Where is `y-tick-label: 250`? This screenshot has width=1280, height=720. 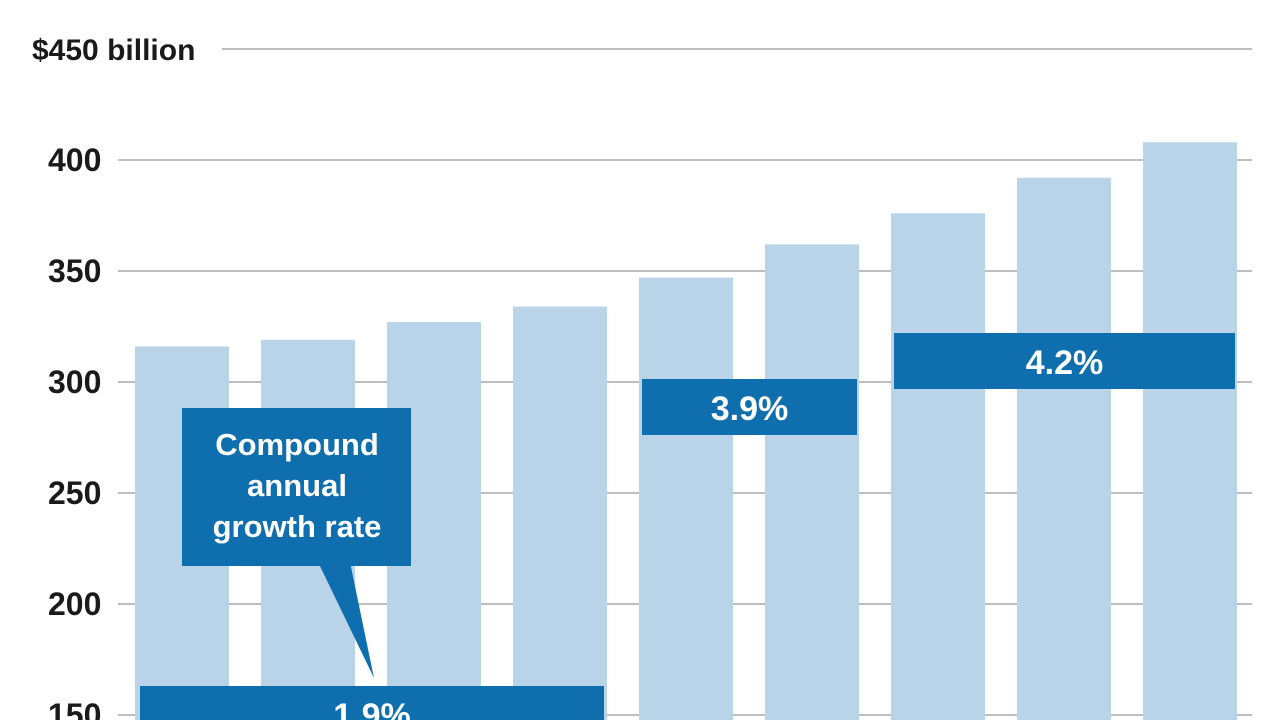 y-tick-label: 250 is located at coordinates (74, 493).